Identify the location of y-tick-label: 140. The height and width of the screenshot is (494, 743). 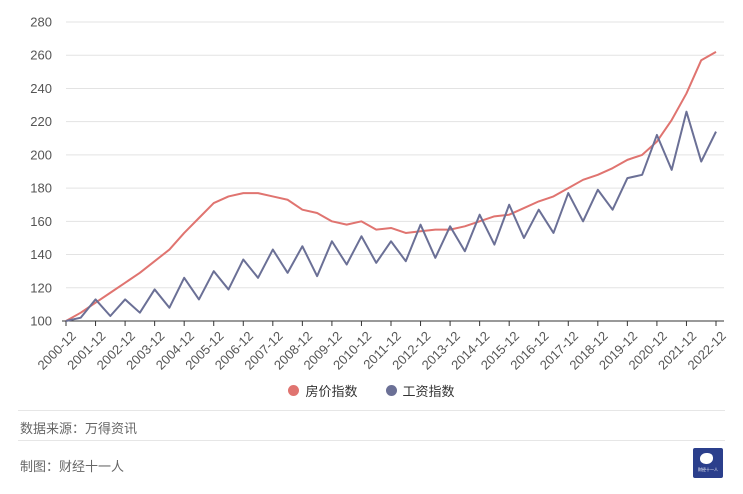
(41, 254).